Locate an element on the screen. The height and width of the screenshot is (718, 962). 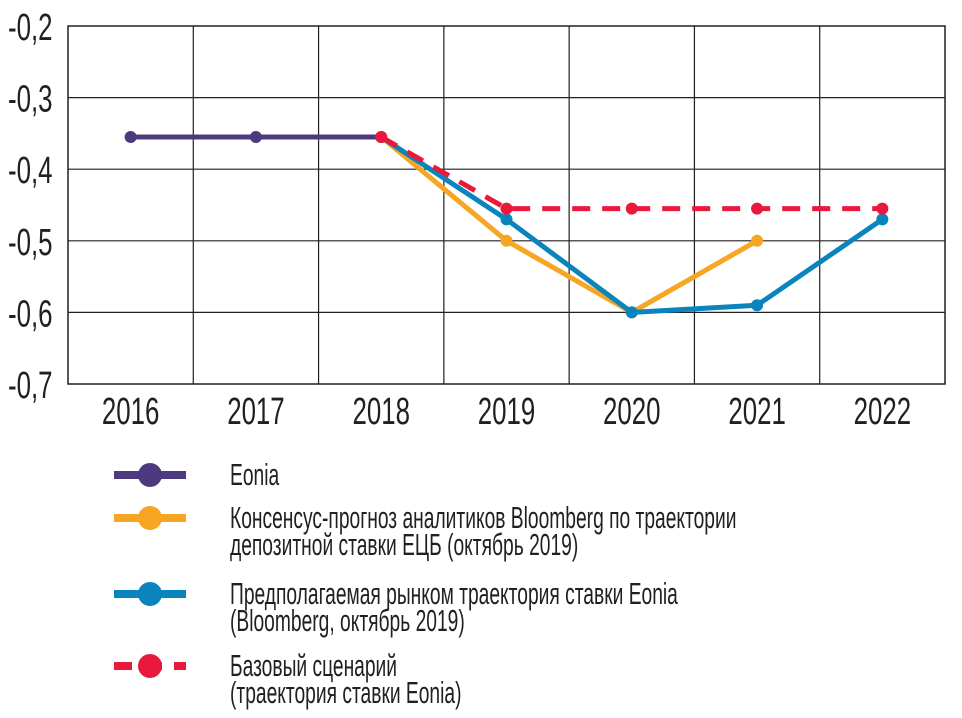
x-tick-label: 2022 is located at coordinates (882, 411).